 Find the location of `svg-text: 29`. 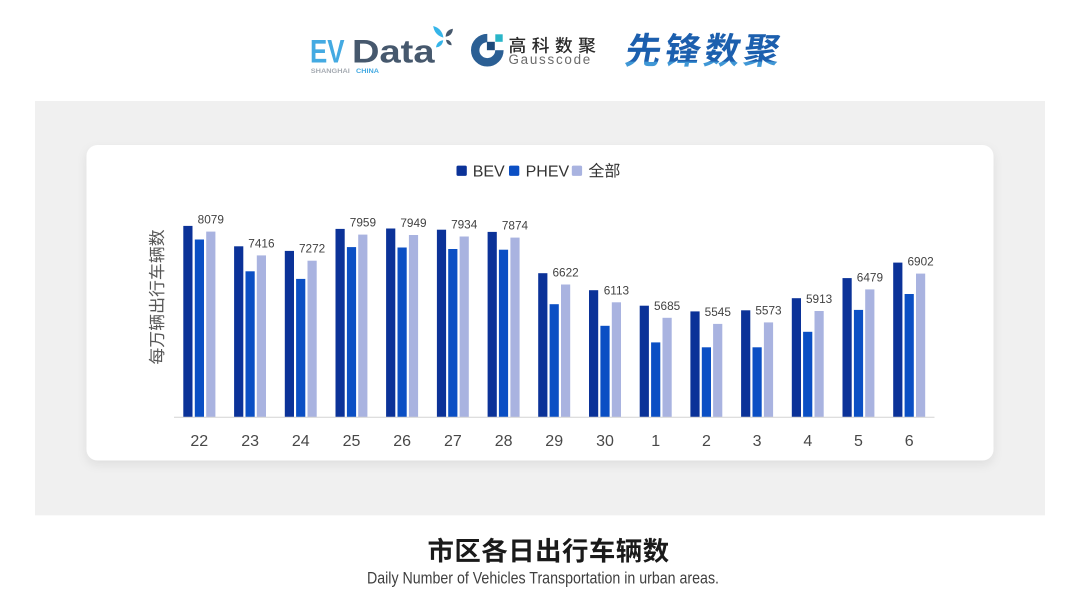

svg-text: 29 is located at coordinates (554, 441).